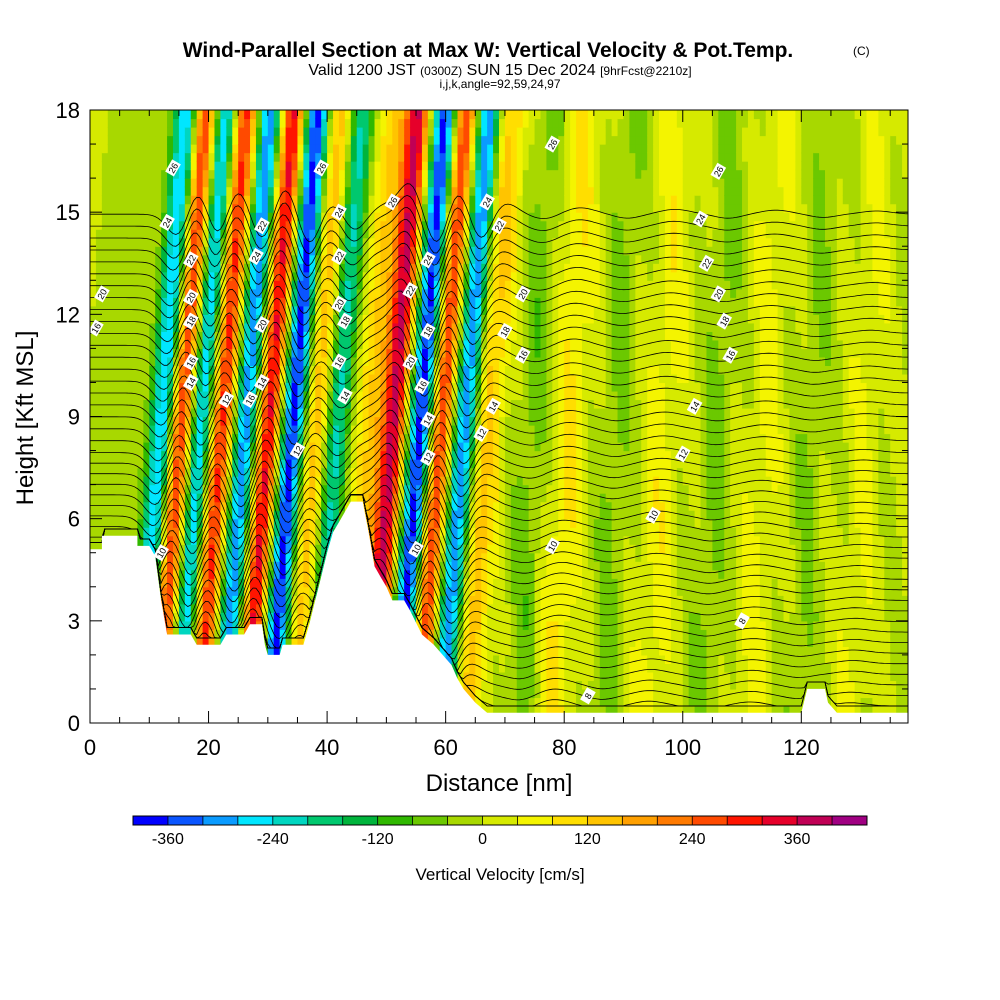  What do you see at coordinates (499, 84) in the screenshot?
I see `section-params: i,j,k,angle=92,59,24,97` at bounding box center [499, 84].